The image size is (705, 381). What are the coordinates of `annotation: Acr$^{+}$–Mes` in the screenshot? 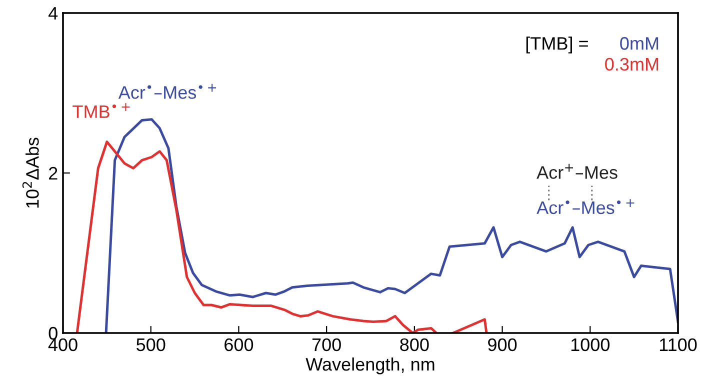 It's located at (577, 171).